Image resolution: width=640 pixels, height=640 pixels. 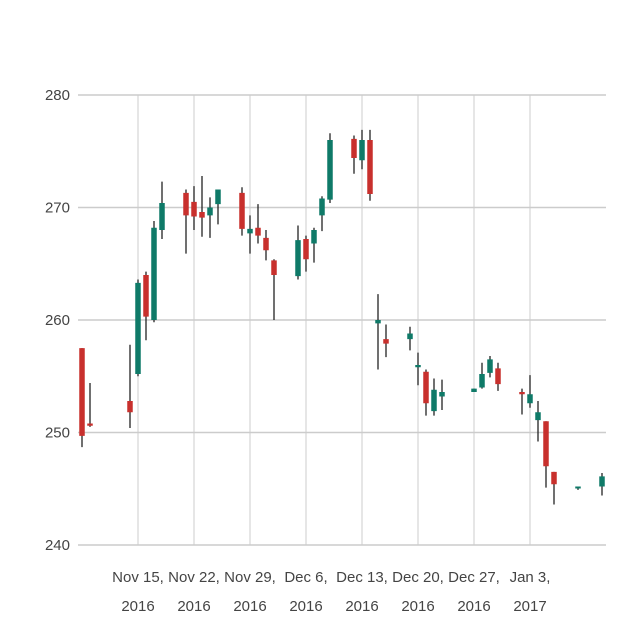 What do you see at coordinates (362, 577) in the screenshot?
I see `x-tick-label: Dec 13,` at bounding box center [362, 577].